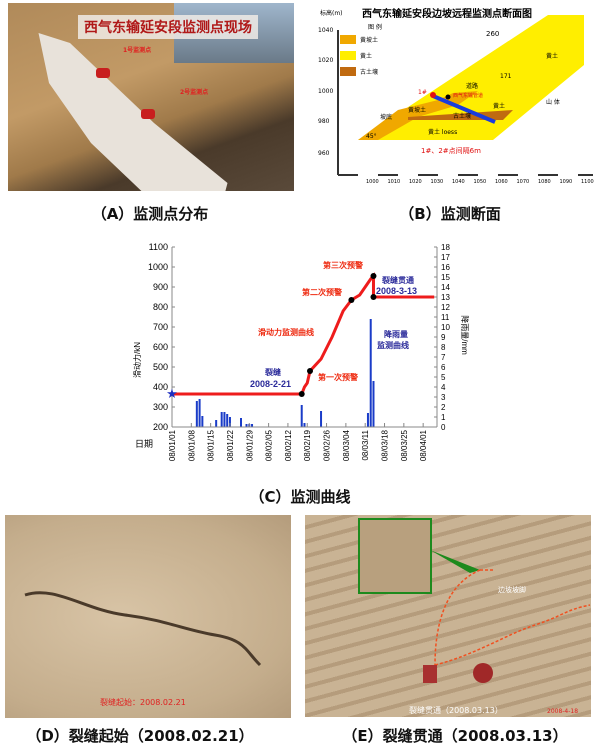  What do you see at coordinates (443, 377) in the screenshot?
I see `right-tick-label: 5` at bounding box center [443, 377].